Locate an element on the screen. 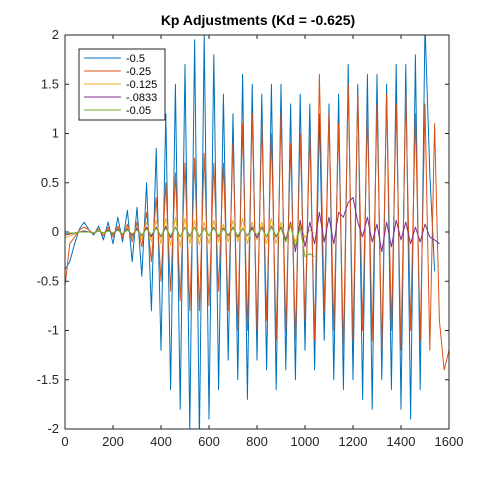 The width and height of the screenshot is (497, 483). x-tick-label: 200 is located at coordinates (113, 441).